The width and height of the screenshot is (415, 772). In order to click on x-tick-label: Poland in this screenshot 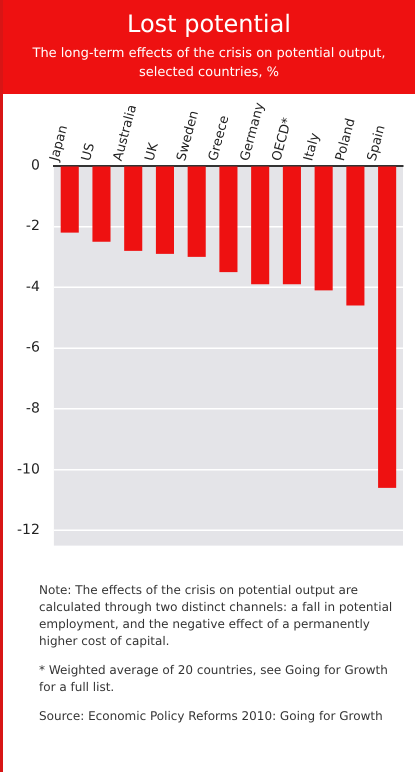, I will do `click(345, 139)`.